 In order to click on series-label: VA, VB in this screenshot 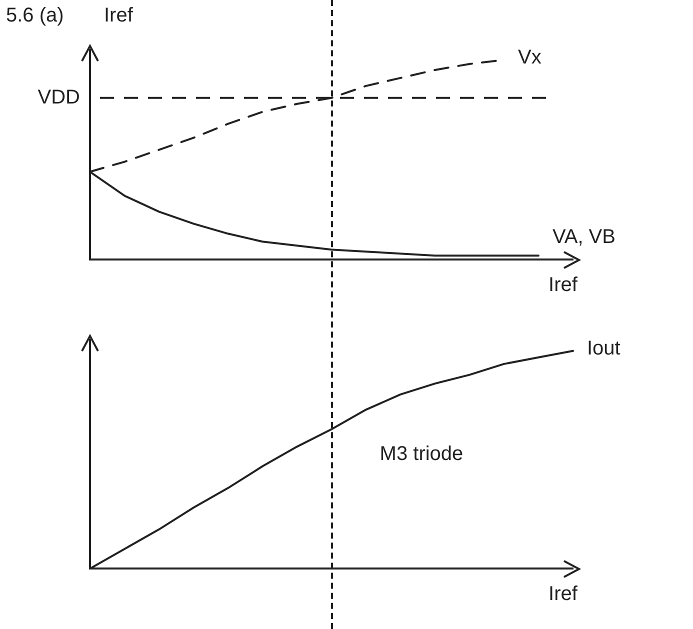, I will do `click(584, 237)`.